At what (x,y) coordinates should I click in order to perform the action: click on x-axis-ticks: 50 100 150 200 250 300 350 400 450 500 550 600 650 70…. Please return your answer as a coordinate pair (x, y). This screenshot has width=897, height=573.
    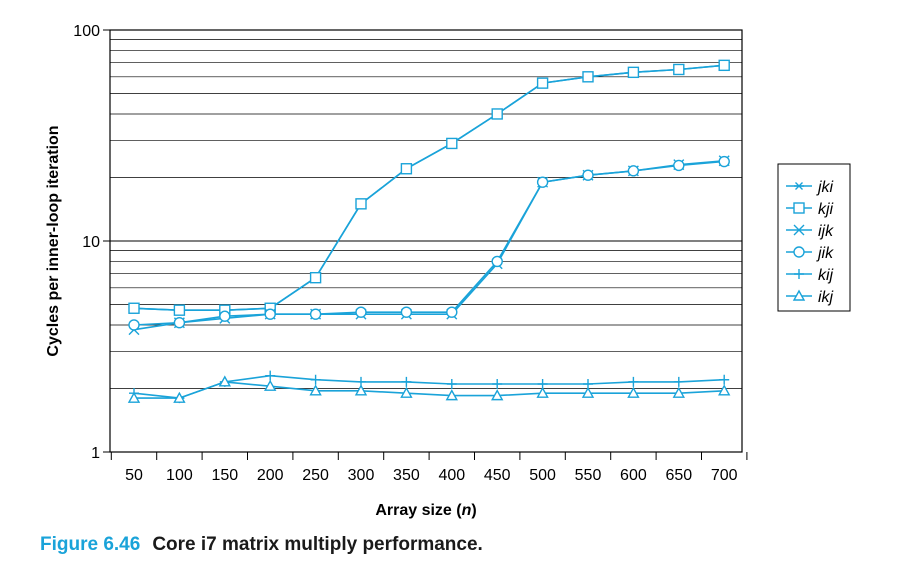
    Looking at the image, I should click on (429, 468).